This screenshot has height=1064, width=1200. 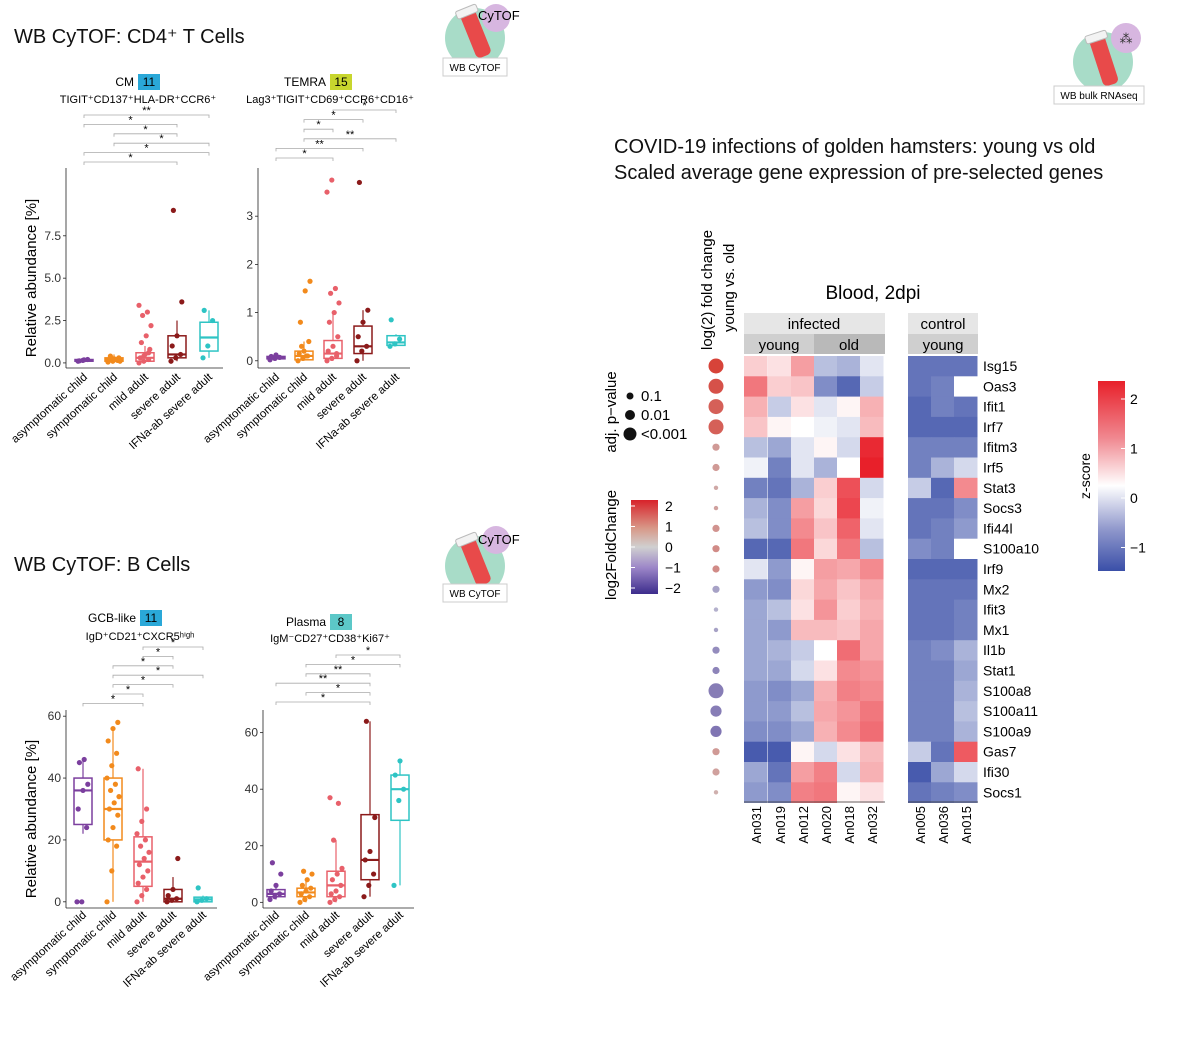 What do you see at coordinates (57, 902) in the screenshot?
I see `y-tick-label: 0` at bounding box center [57, 902].